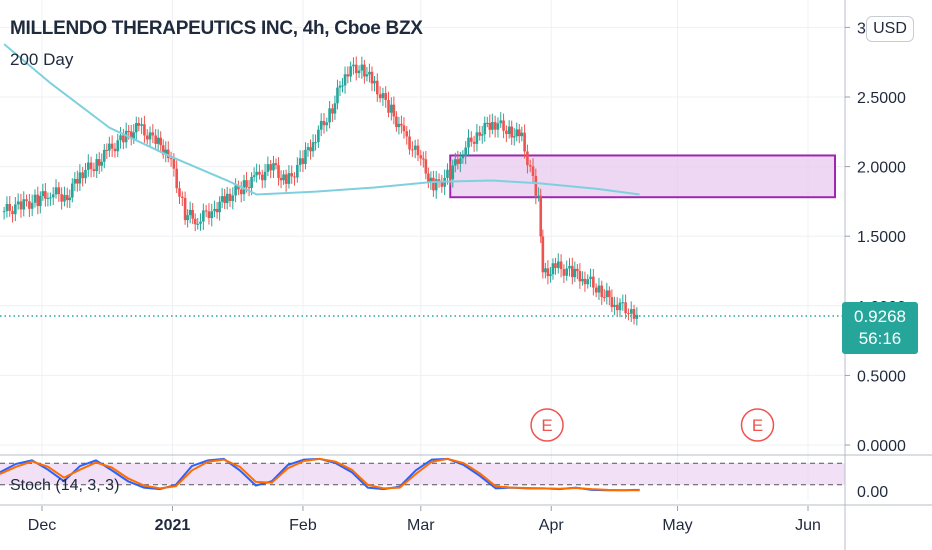 The width and height of the screenshot is (932, 550). Describe the element at coordinates (552, 525) in the screenshot. I see `time-tick-label: Apr` at that location.